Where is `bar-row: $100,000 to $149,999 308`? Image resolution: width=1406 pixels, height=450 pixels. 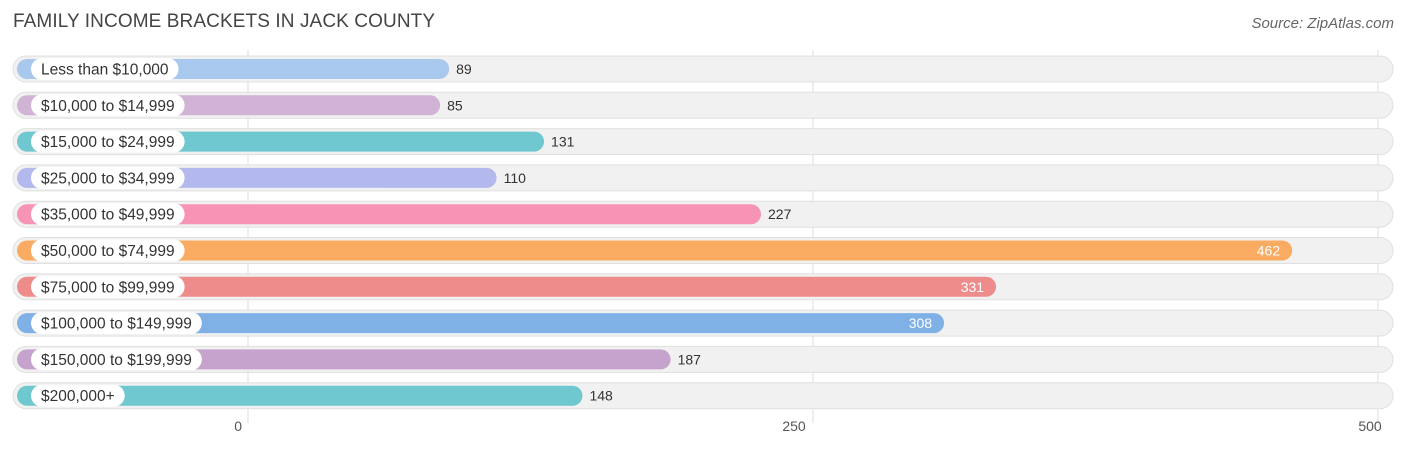
bar-row: $100,000 to $149,999 308 is located at coordinates (703, 323).